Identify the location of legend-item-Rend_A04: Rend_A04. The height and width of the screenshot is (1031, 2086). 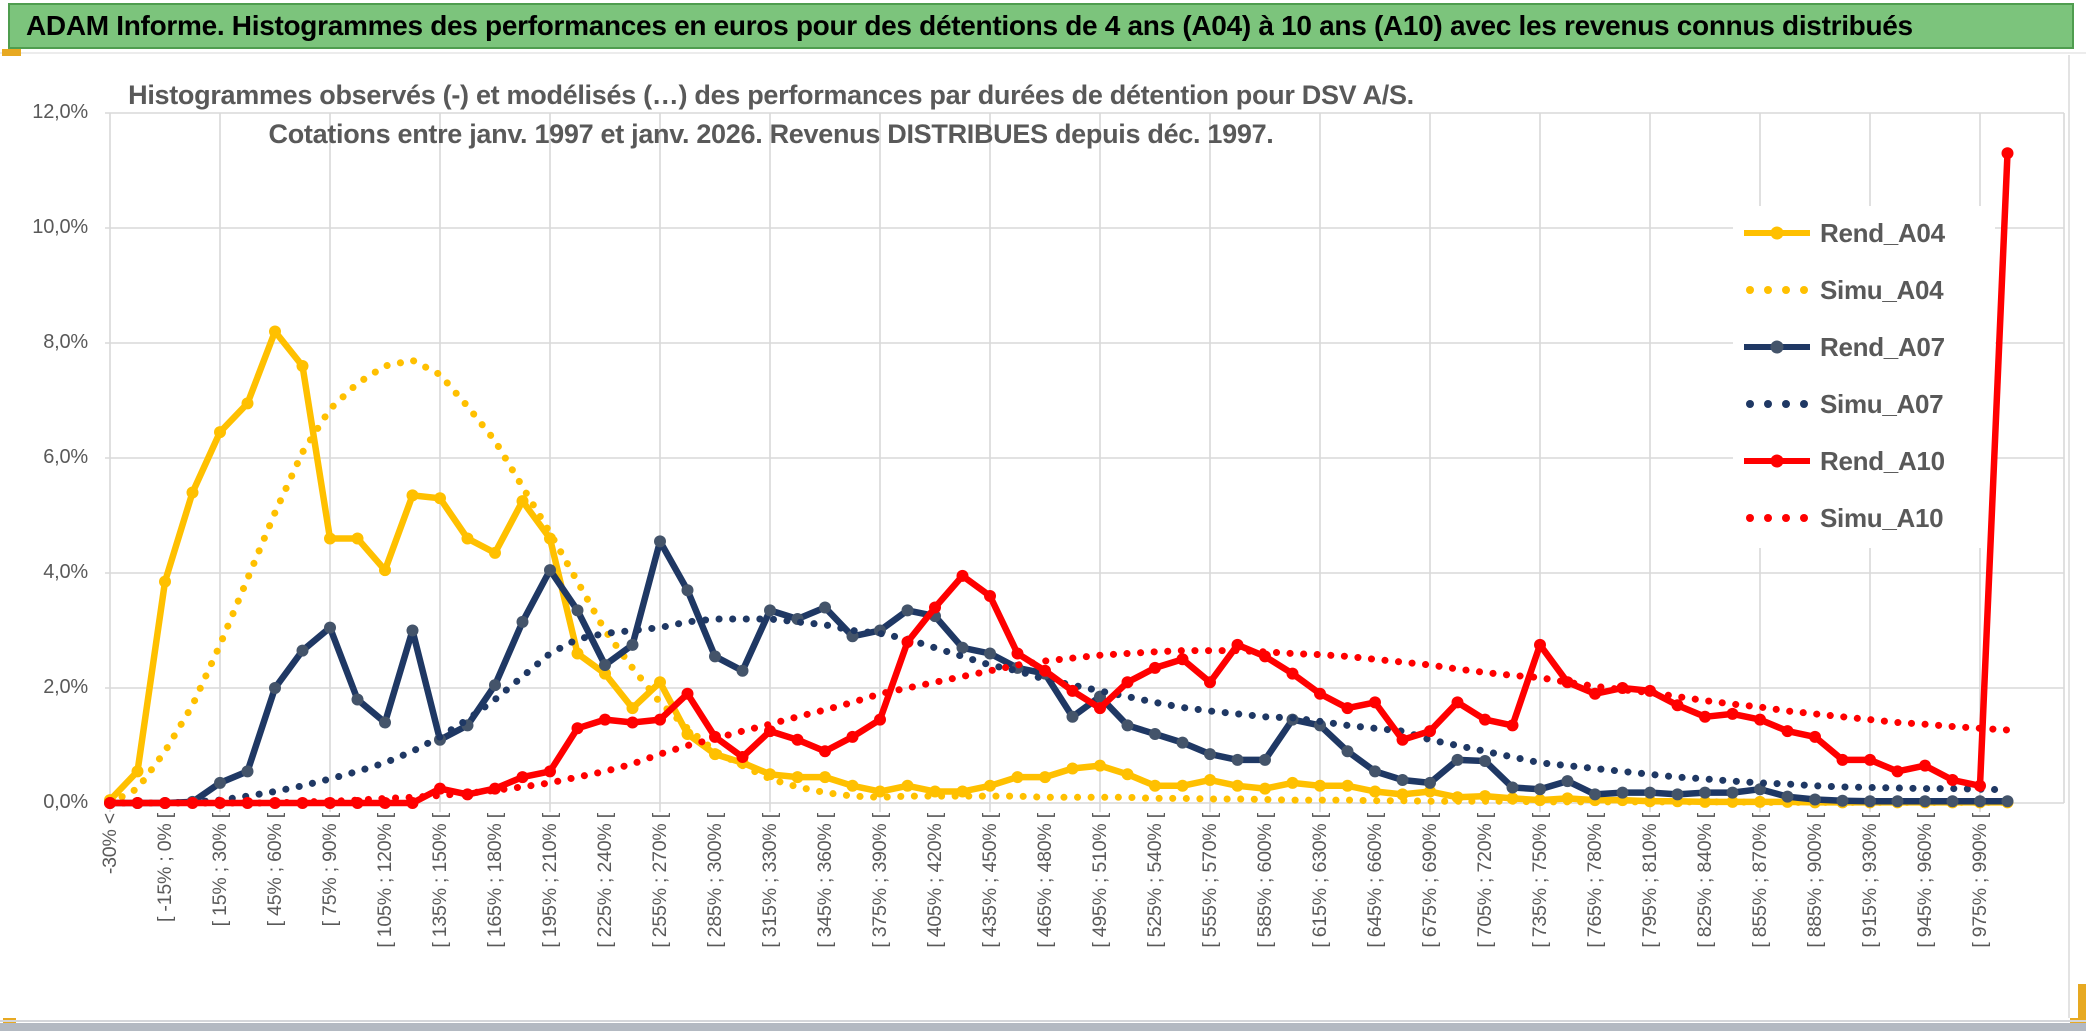
(1843, 233).